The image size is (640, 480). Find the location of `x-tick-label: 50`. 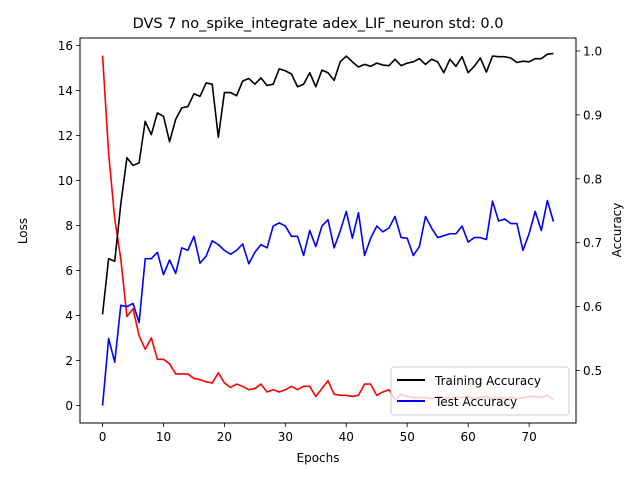

x-tick-label: 50 is located at coordinates (407, 437).